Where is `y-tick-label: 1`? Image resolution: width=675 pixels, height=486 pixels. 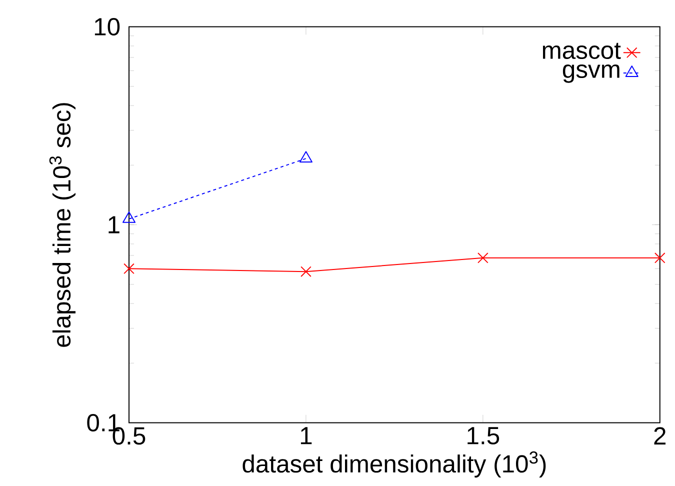 y-tick-label: 1 is located at coordinates (114, 225).